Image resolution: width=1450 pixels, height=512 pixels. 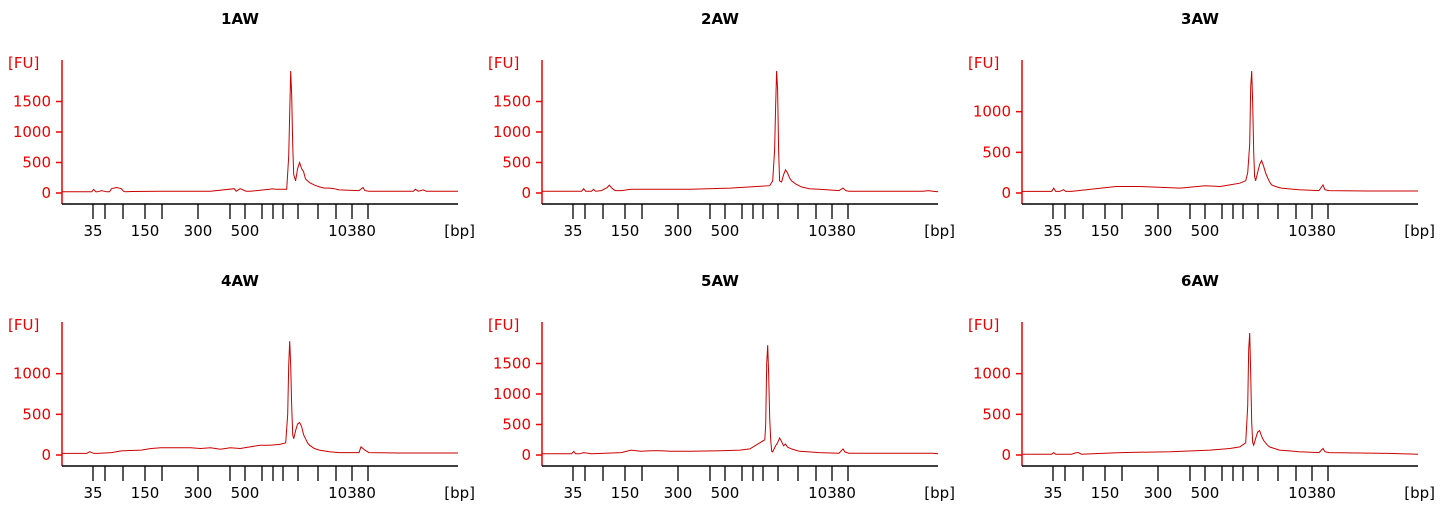 What do you see at coordinates (240, 281) in the screenshot?
I see `chart-title: 4AW` at bounding box center [240, 281].